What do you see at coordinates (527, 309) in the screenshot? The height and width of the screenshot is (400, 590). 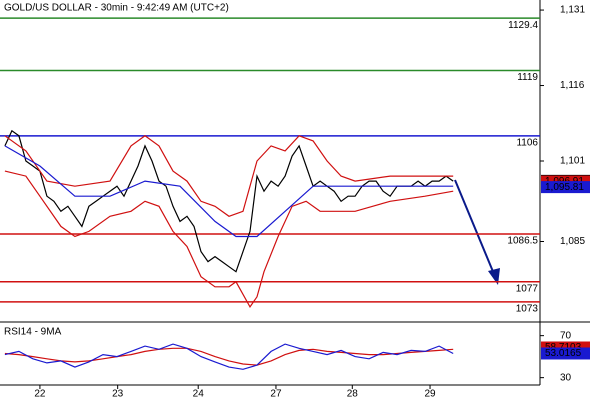 I see `level-label: 1073` at bounding box center [527, 309].